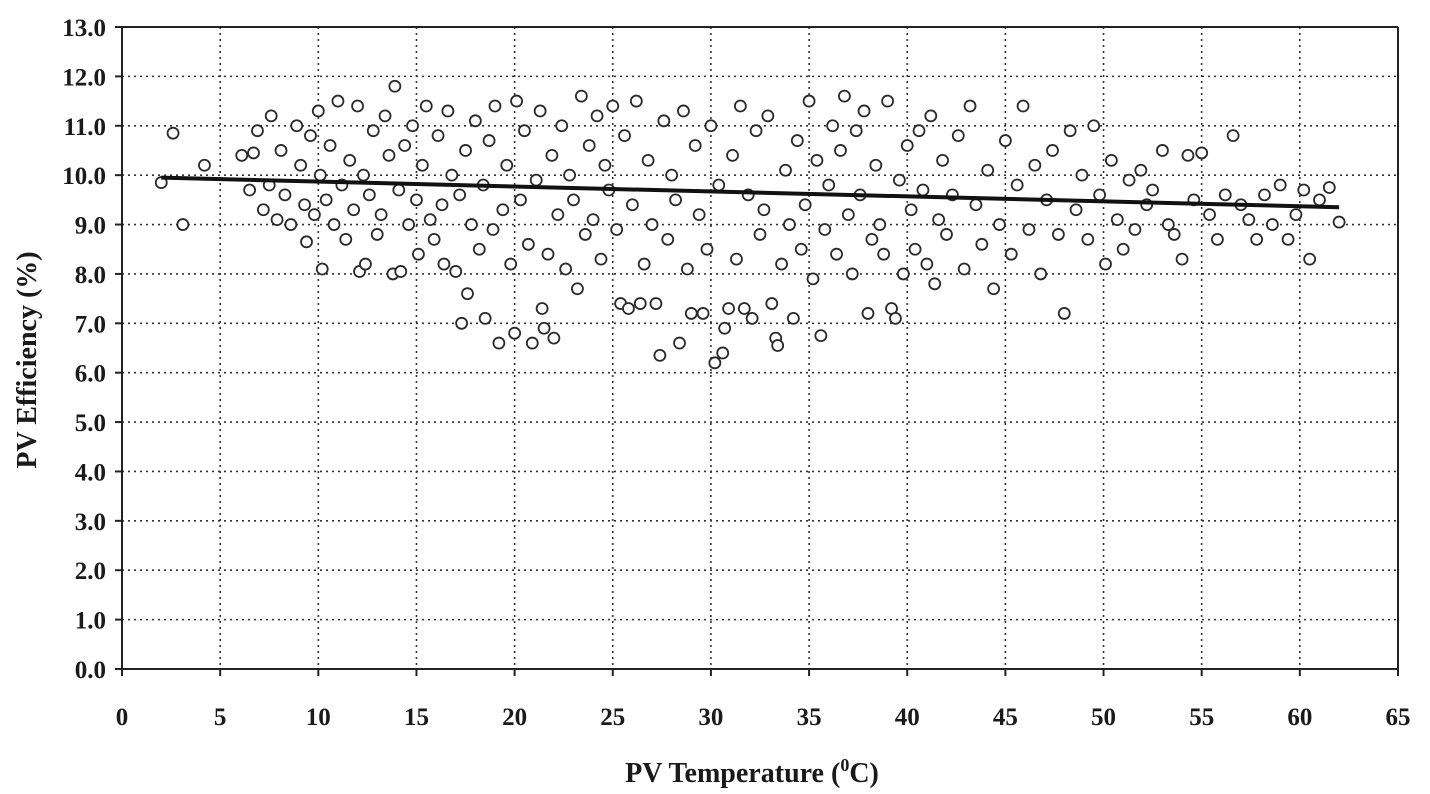 The height and width of the screenshot is (794, 1430). Describe the element at coordinates (1201, 717) in the screenshot. I see `x-tick-label-11: 55` at that location.